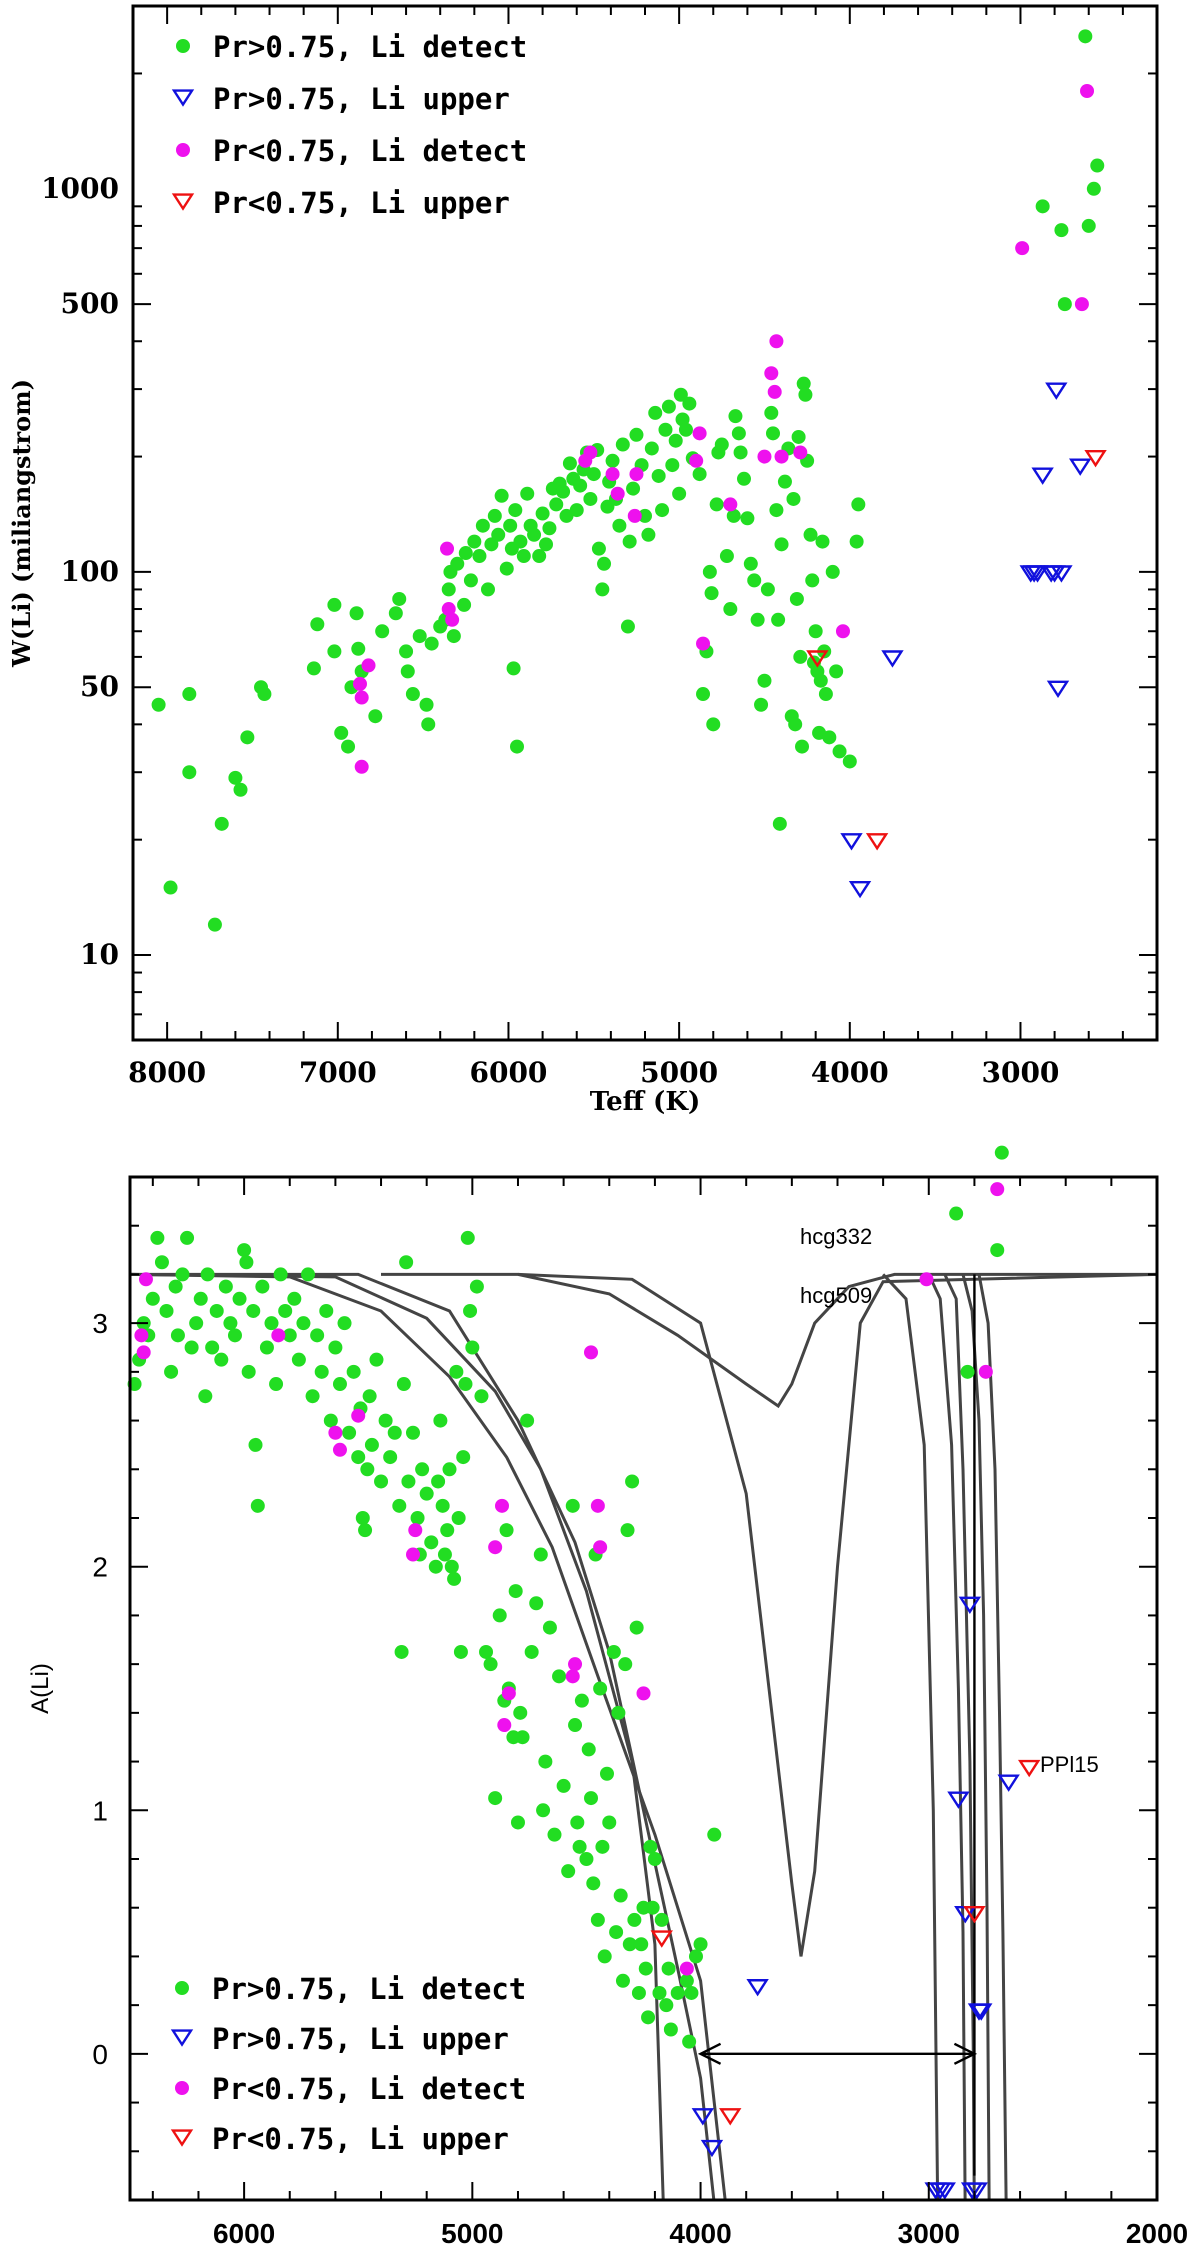 Image resolution: width=1200 pixels, height=2253 pixels. Describe the element at coordinates (21, 523) in the screenshot. I see `top-y-axis-label: W(Li) (miliangstrom)` at that location.